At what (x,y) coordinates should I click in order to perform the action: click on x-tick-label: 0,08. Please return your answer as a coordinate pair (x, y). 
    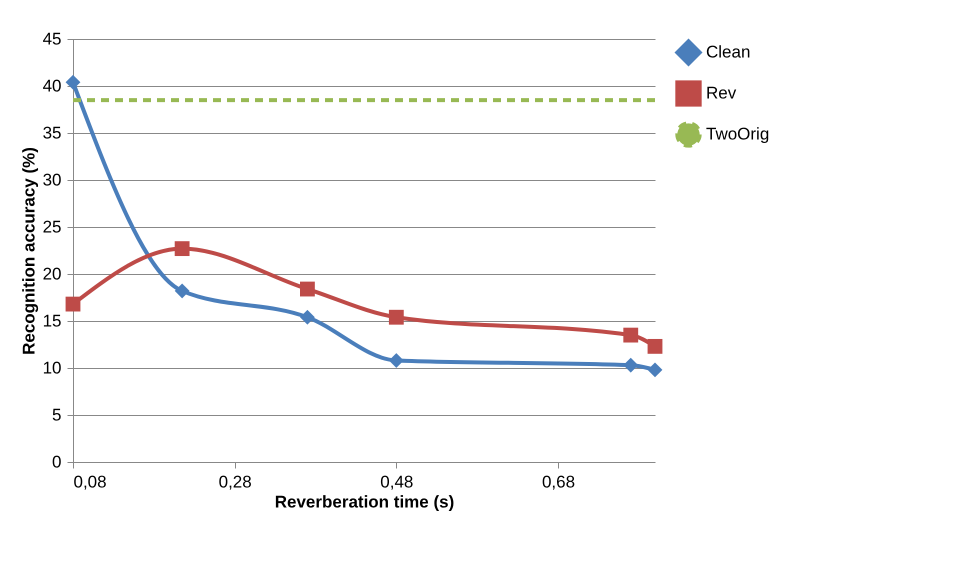
    Looking at the image, I should click on (90, 482).